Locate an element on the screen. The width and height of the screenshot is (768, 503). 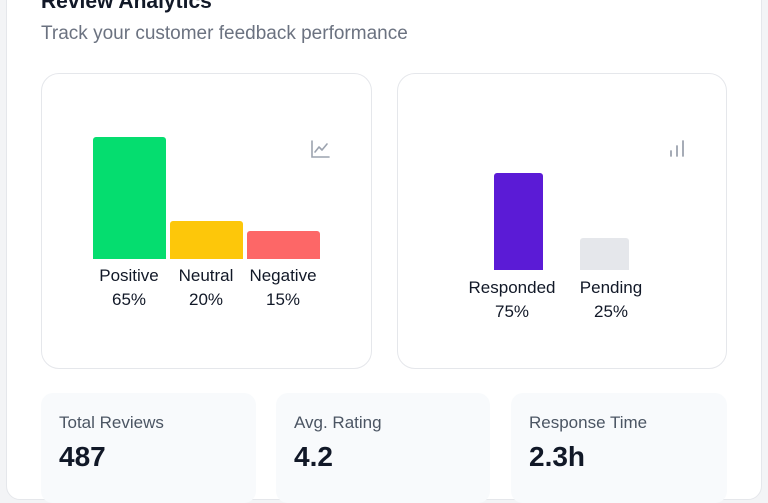
bar-label-pending: Pending 25% is located at coordinates (611, 300).